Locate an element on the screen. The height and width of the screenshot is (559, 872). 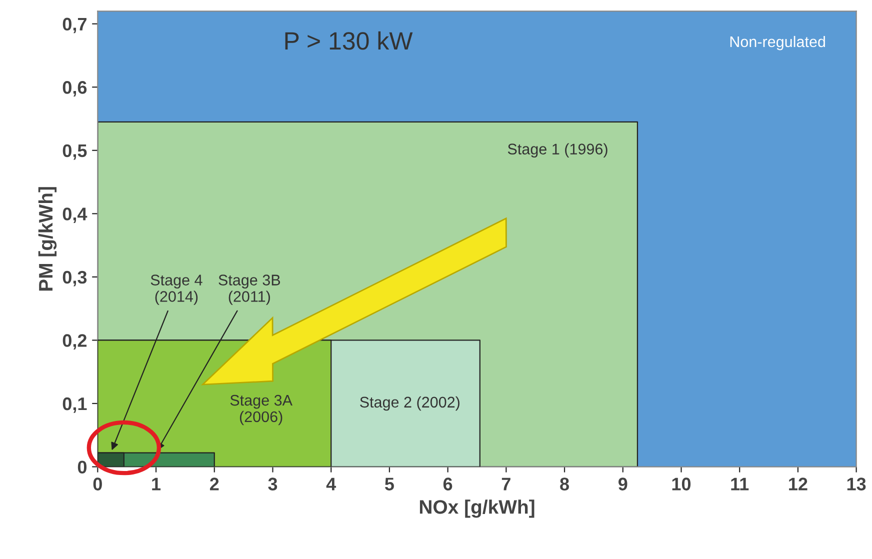
x-tick-label: 12 is located at coordinates (798, 484).